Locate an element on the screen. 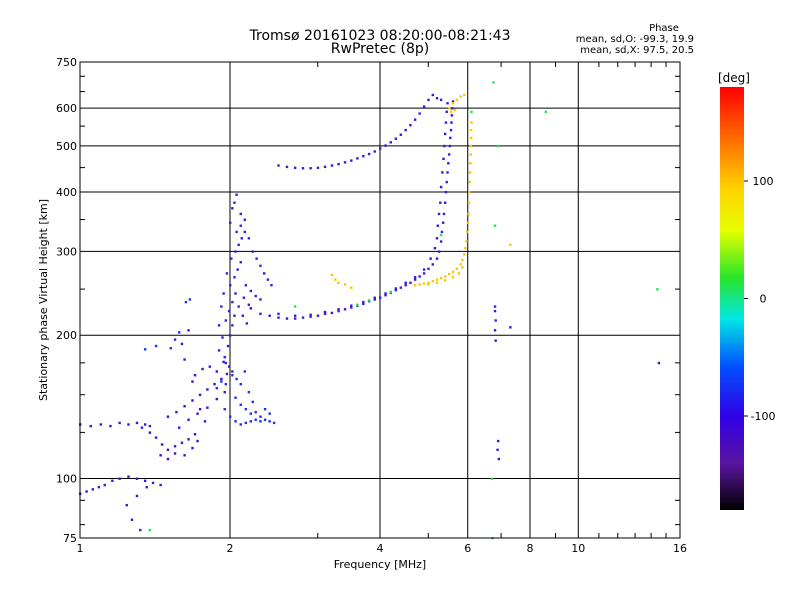  y-tick-label: 200 is located at coordinates (66, 335).